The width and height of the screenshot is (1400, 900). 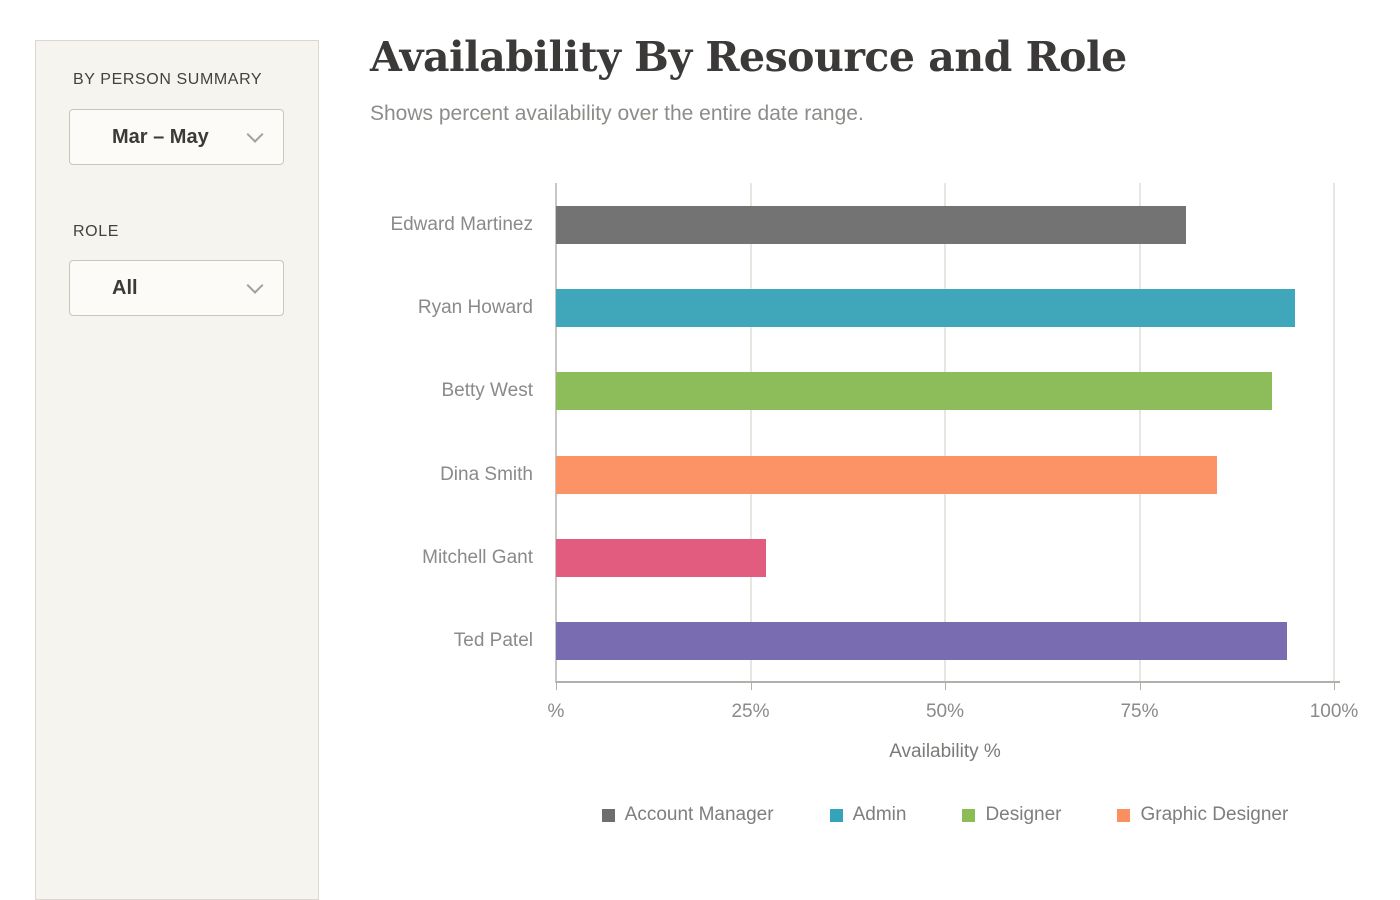 I want to click on bar-row-mitchell-gant, so click(x=945, y=557).